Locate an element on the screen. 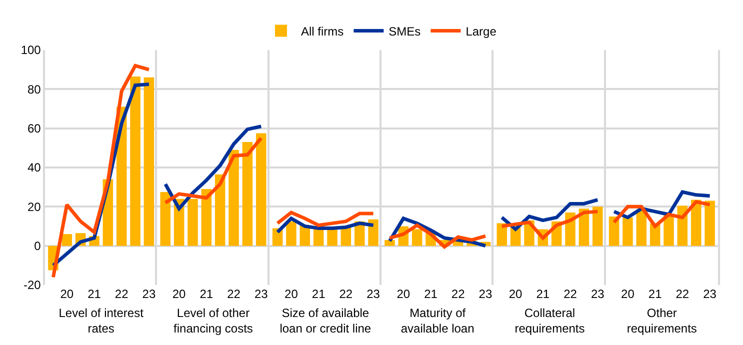  x-axis-title: Collateral requirements is located at coordinates (549, 321).